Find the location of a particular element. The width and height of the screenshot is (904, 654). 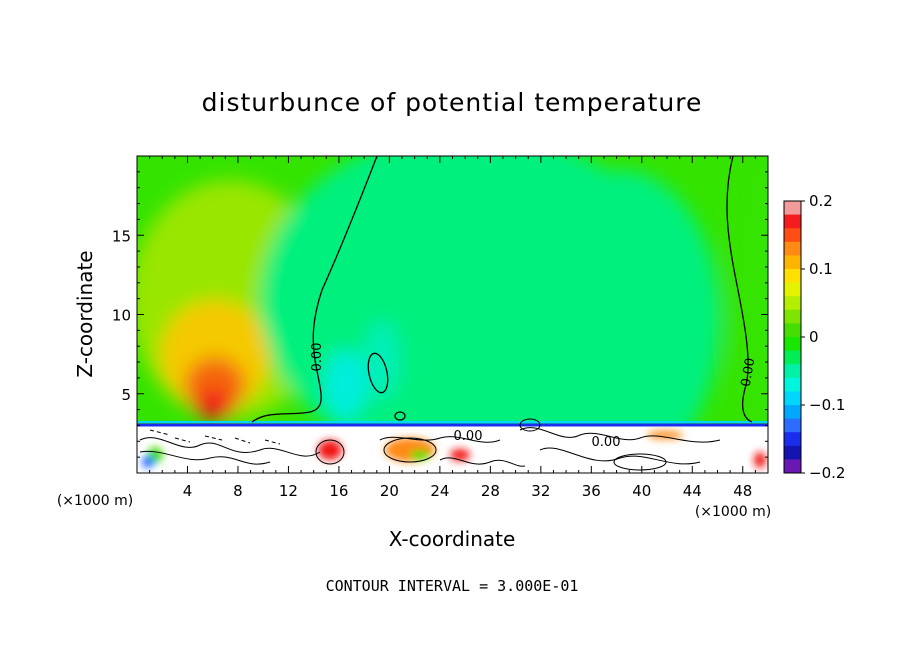

contour-interval-note: CONTOUR INTERVAL = 3.000E-01 is located at coordinates (452, 586).